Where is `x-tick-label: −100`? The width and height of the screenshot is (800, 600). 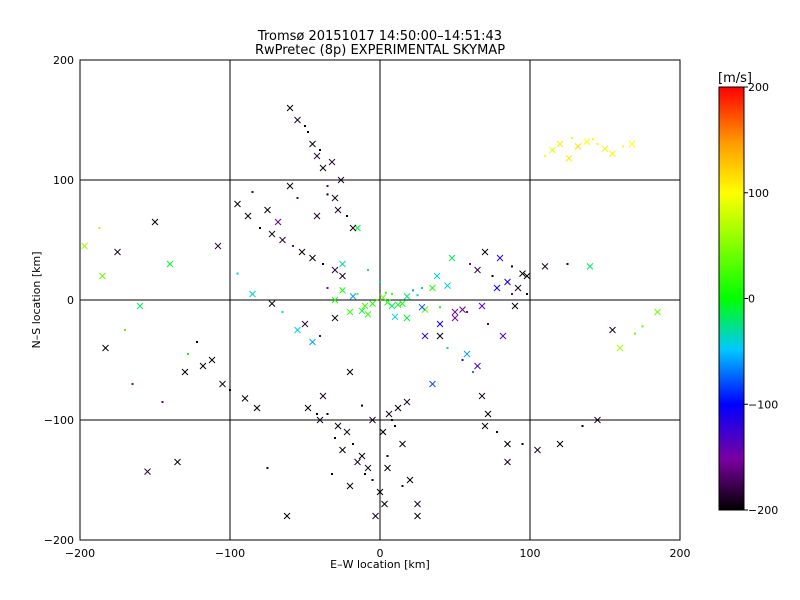 x-tick-label: −100 is located at coordinates (230, 553).